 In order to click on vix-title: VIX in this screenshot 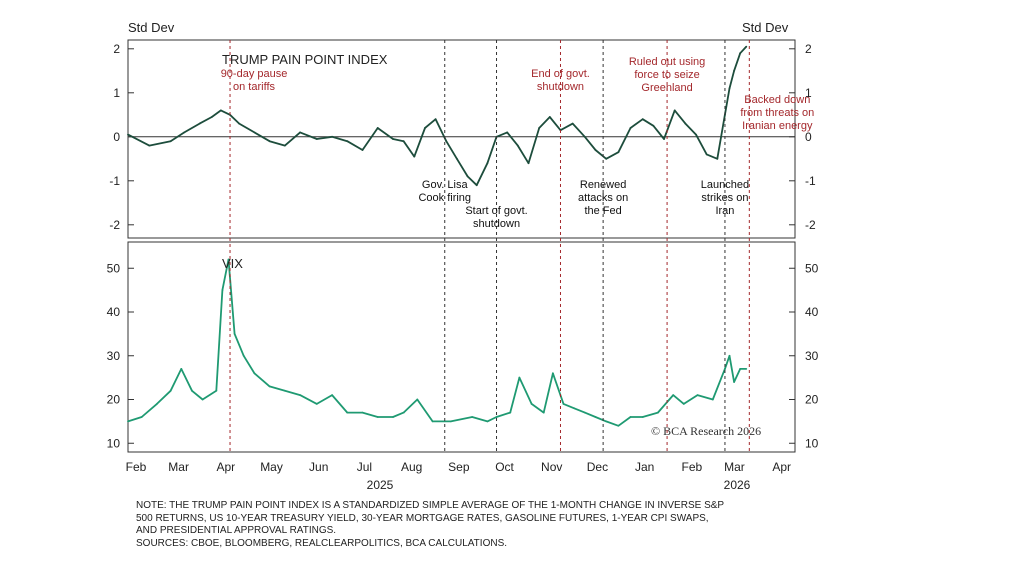, I will do `click(232, 263)`.